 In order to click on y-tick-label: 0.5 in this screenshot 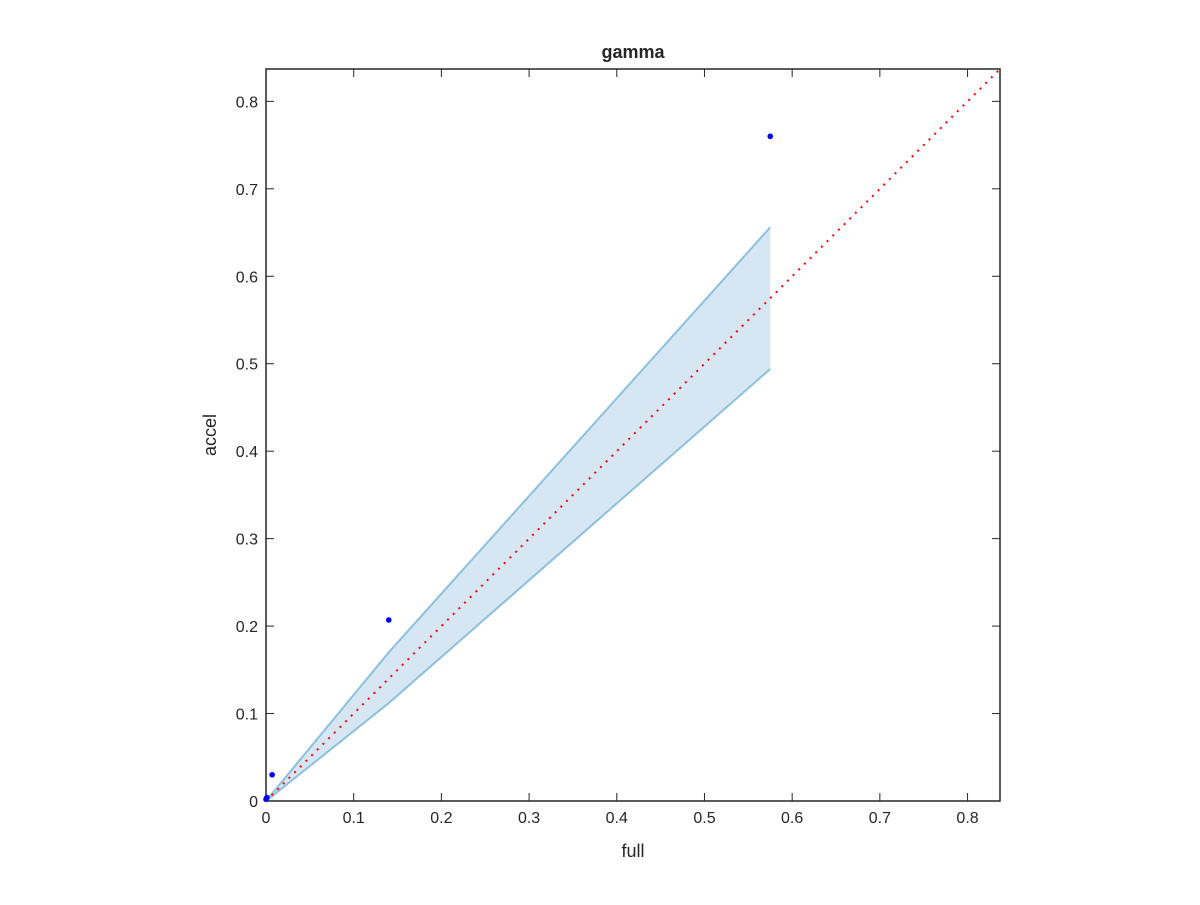, I will do `click(247, 365)`.